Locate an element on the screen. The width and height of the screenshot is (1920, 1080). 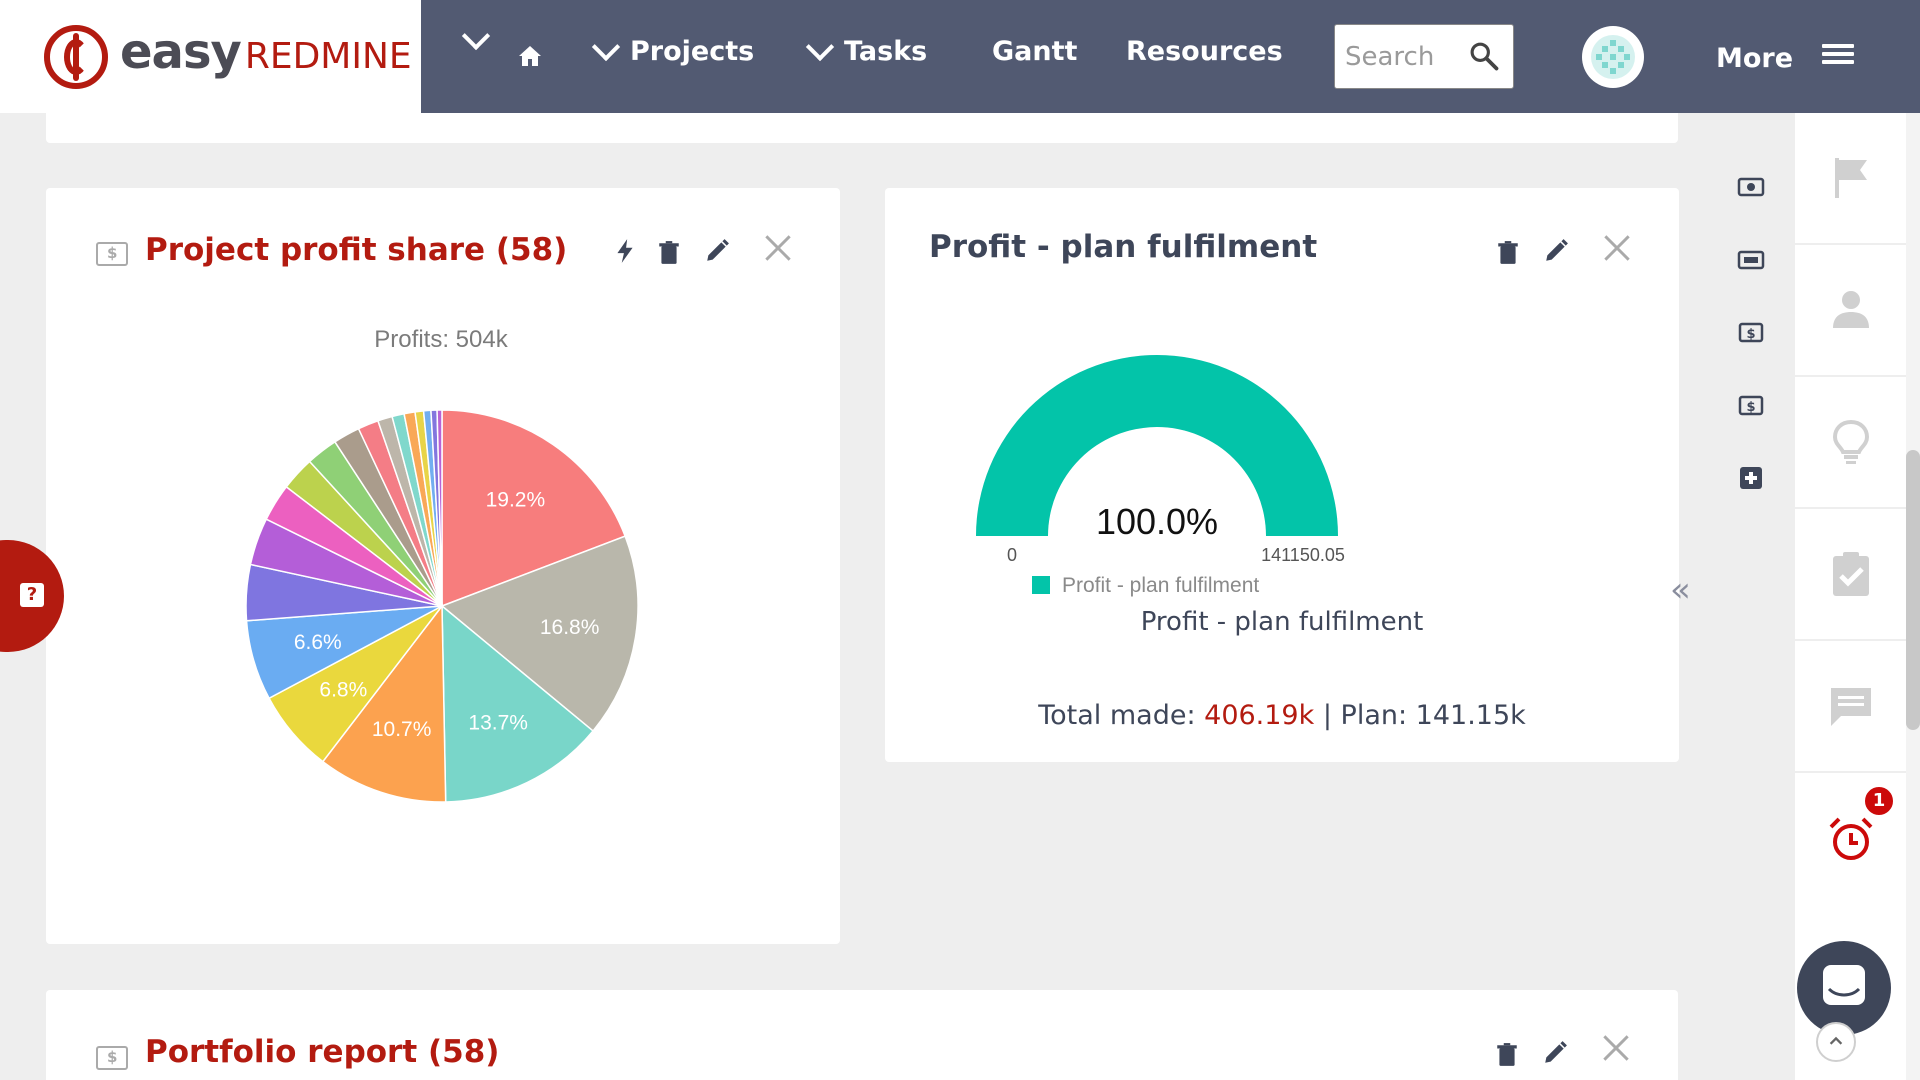
alarm-clock-icon is located at coordinates (1850, 838).